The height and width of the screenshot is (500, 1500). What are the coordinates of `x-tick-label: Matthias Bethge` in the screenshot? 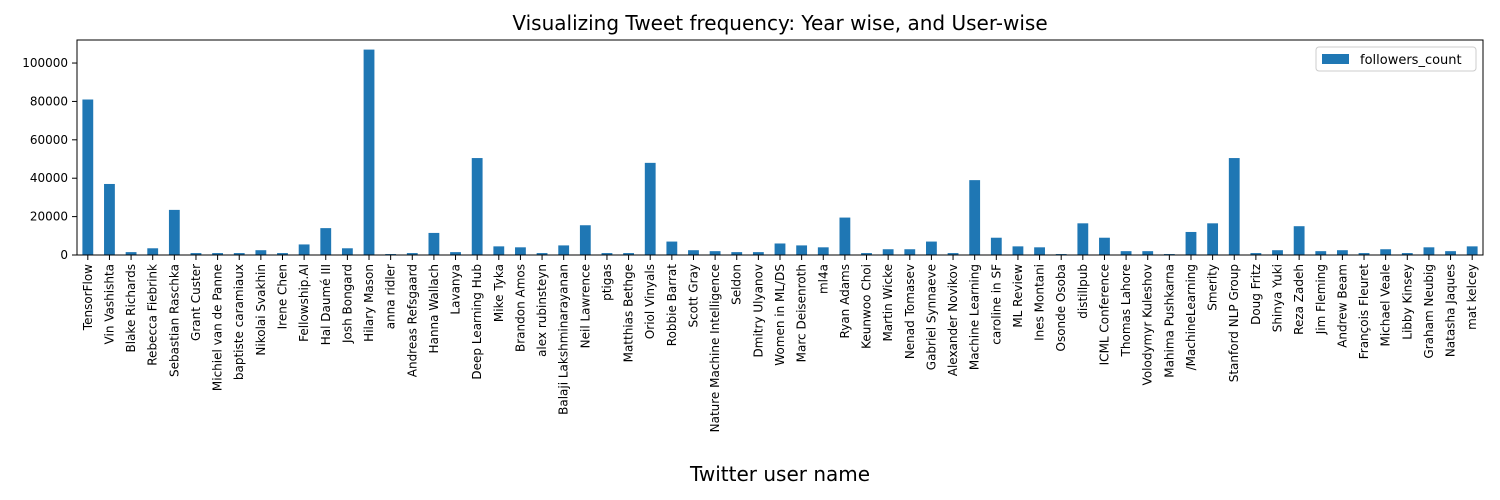 It's located at (629, 313).